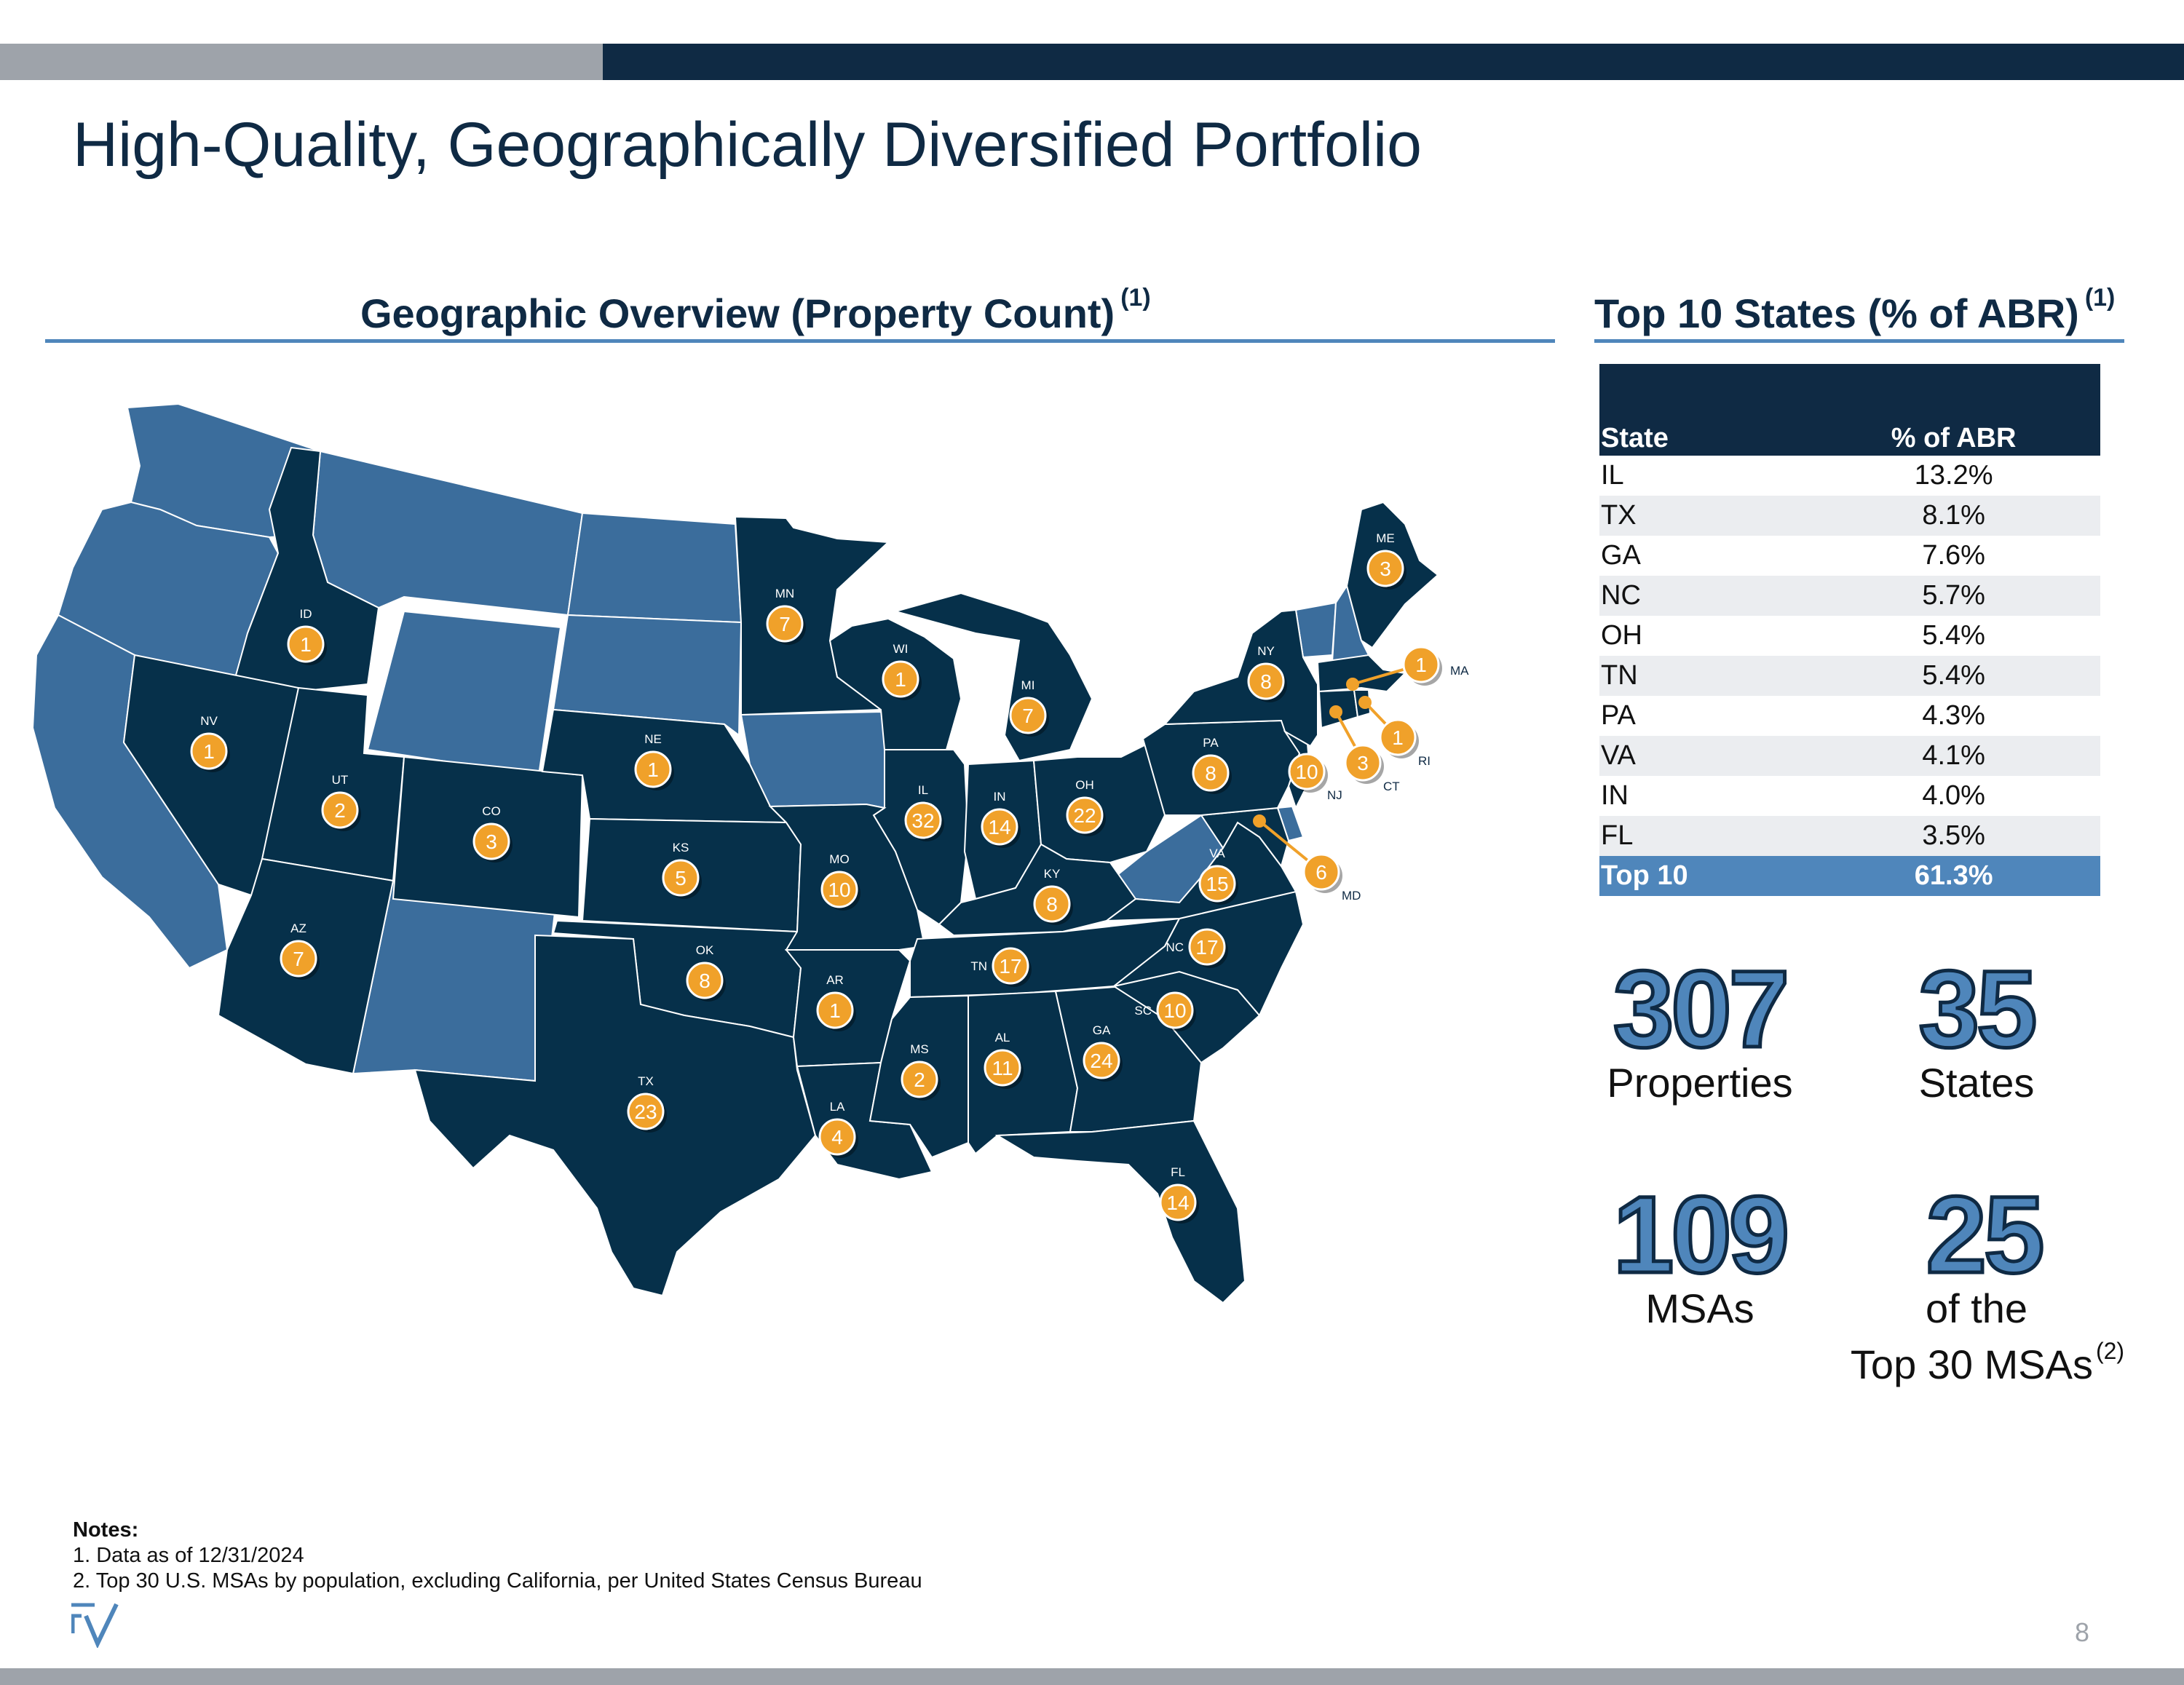 The height and width of the screenshot is (1685, 2184). I want to click on marker-state-label: NV, so click(209, 721).